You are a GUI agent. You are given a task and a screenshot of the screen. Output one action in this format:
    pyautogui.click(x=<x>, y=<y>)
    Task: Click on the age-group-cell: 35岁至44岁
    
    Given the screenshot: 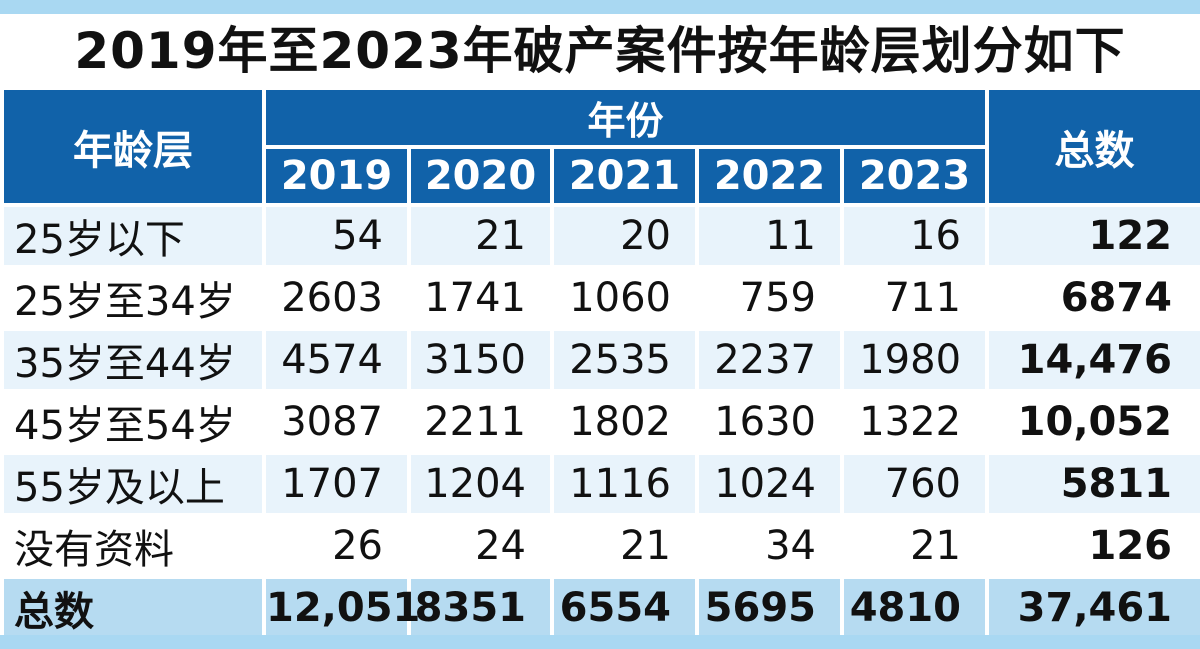 What is the action you would take?
    pyautogui.click(x=133, y=360)
    